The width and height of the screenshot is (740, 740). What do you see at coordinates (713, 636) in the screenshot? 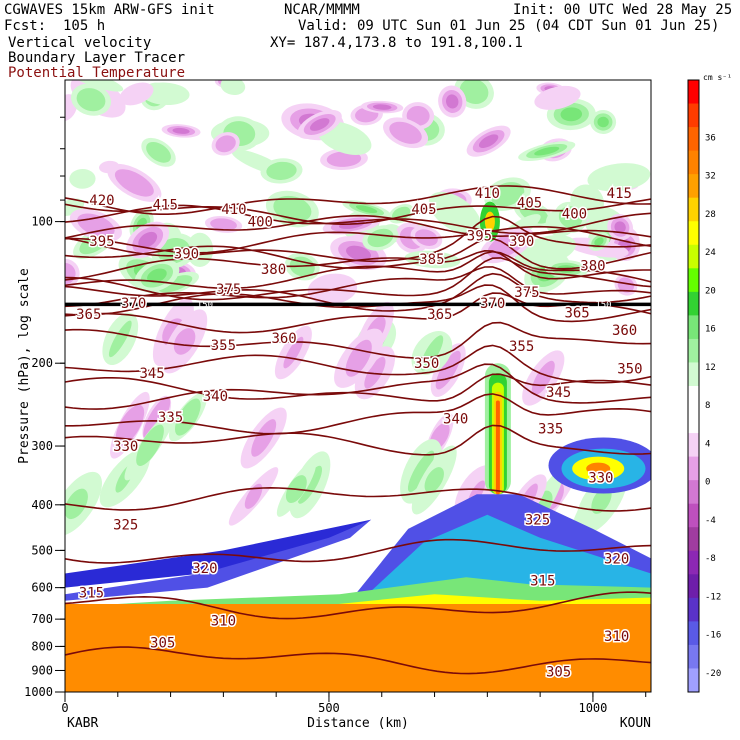
I see `colorbar-label: -16` at bounding box center [713, 636].